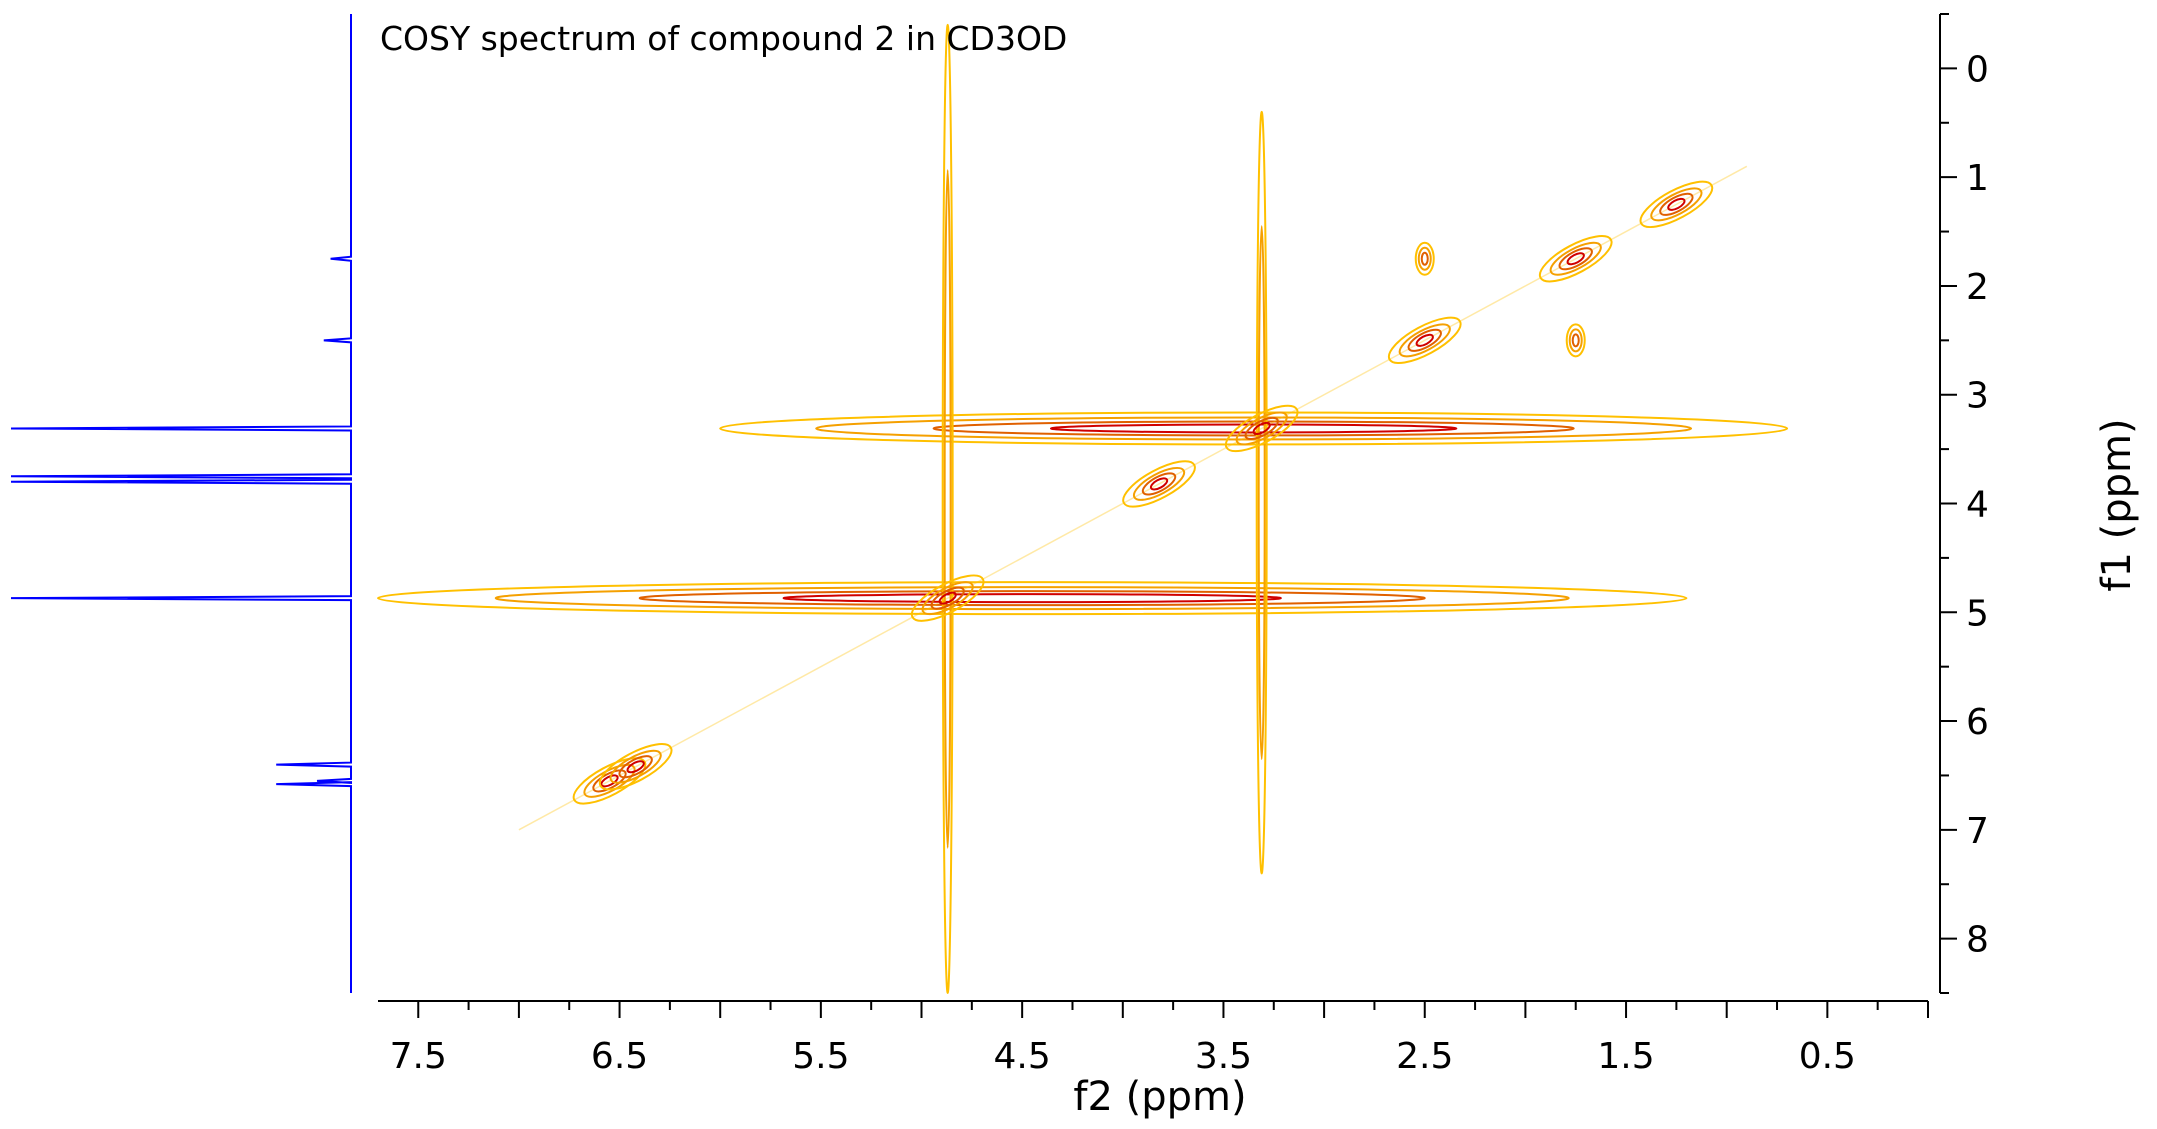  I want to click on x-axis-ticks: 7.5 6.5 5.5 4.5 3.5 2.5 1.5 0.5, so click(1159, 1039).